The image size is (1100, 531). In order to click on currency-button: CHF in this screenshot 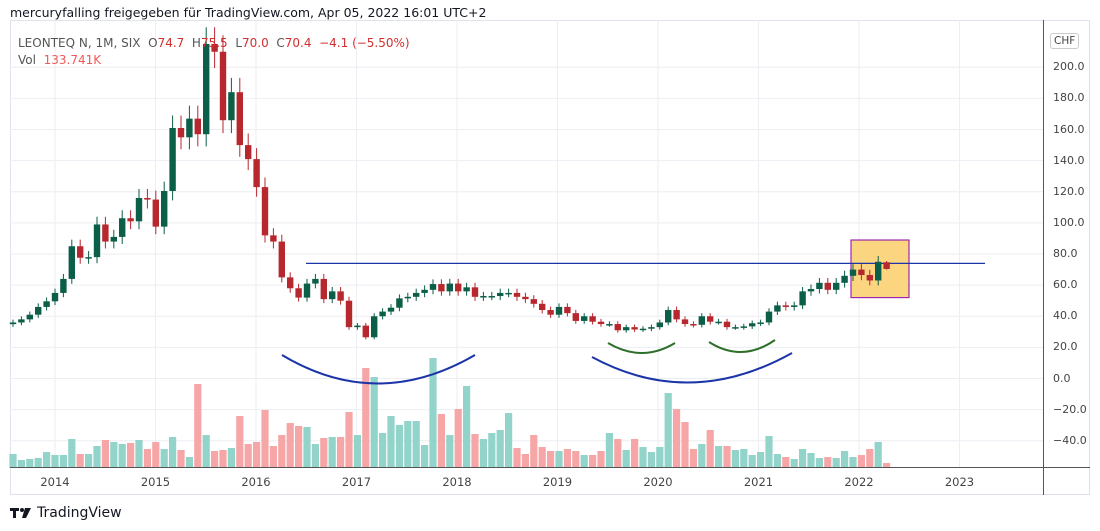, I will do `click(1065, 41)`.